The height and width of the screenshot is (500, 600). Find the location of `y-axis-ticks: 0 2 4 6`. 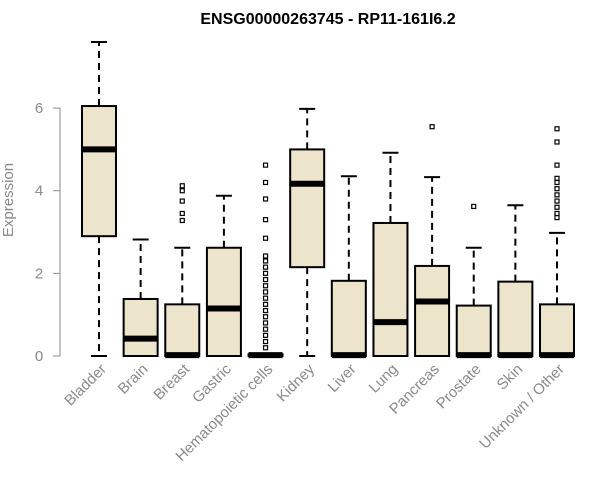

y-axis-ticks: 0 2 4 6 is located at coordinates (47, 232).